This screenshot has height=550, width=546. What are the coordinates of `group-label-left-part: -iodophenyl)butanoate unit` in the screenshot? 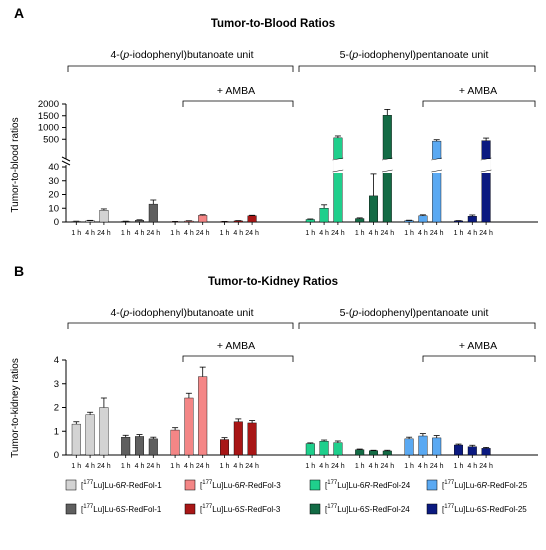 It's located at (191, 313).